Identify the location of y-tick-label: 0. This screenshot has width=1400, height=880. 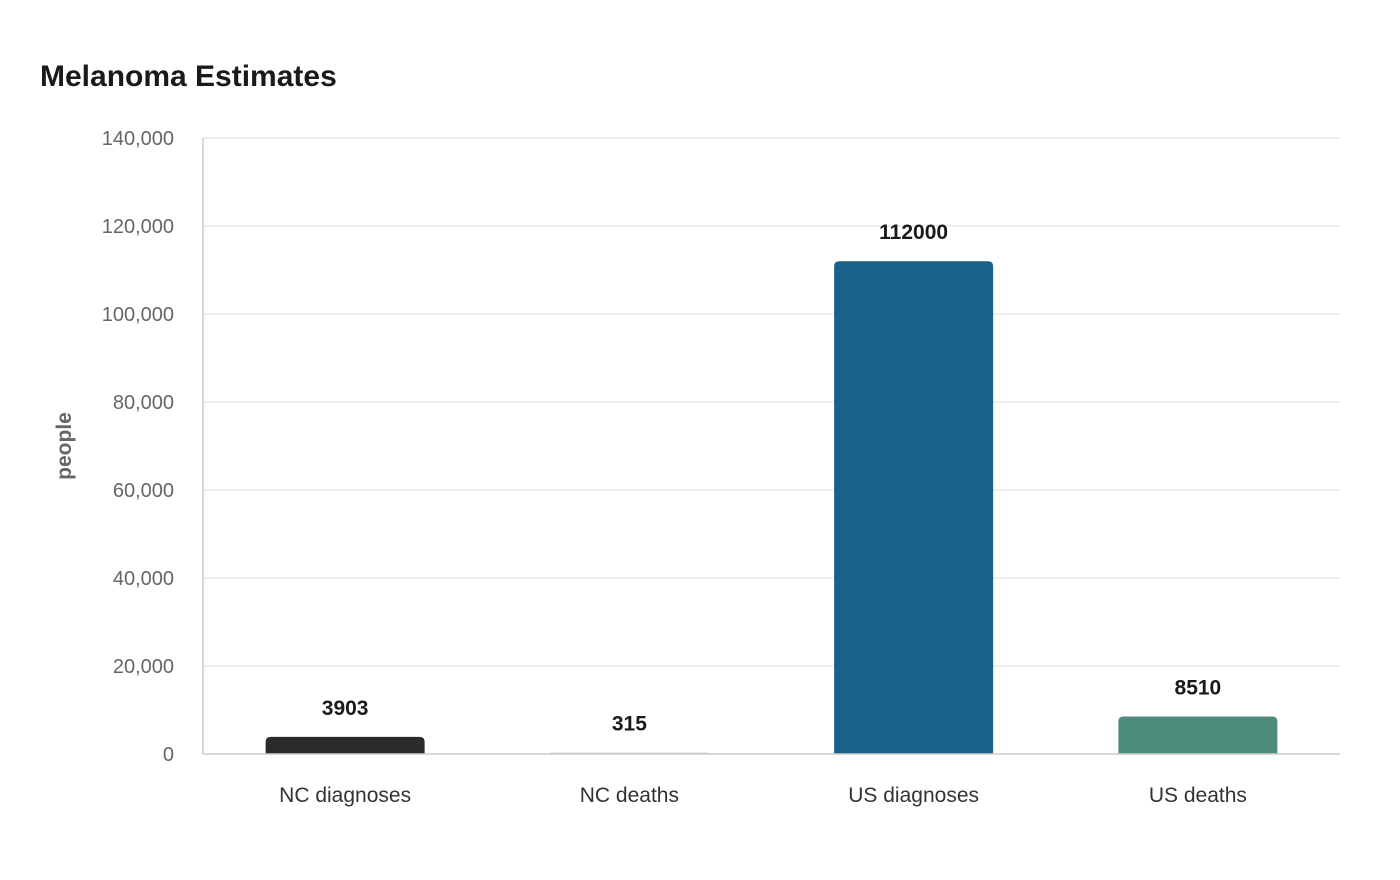
(168, 755).